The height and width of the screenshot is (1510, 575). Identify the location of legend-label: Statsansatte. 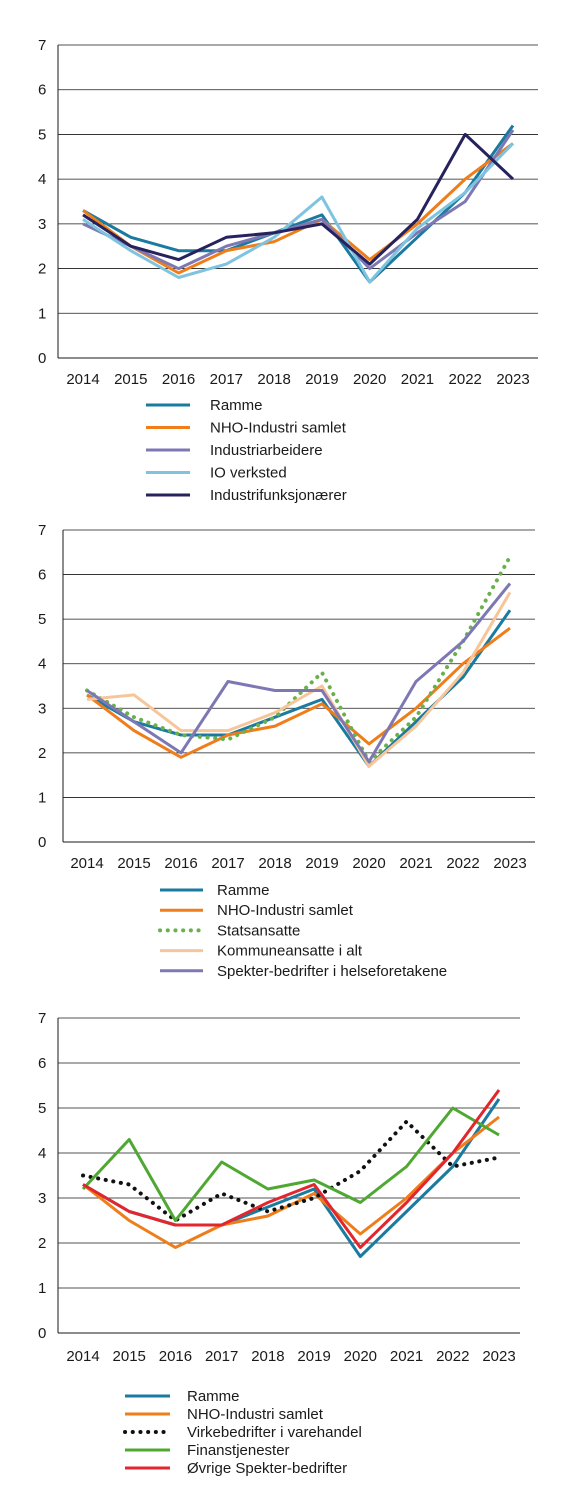
(258, 930).